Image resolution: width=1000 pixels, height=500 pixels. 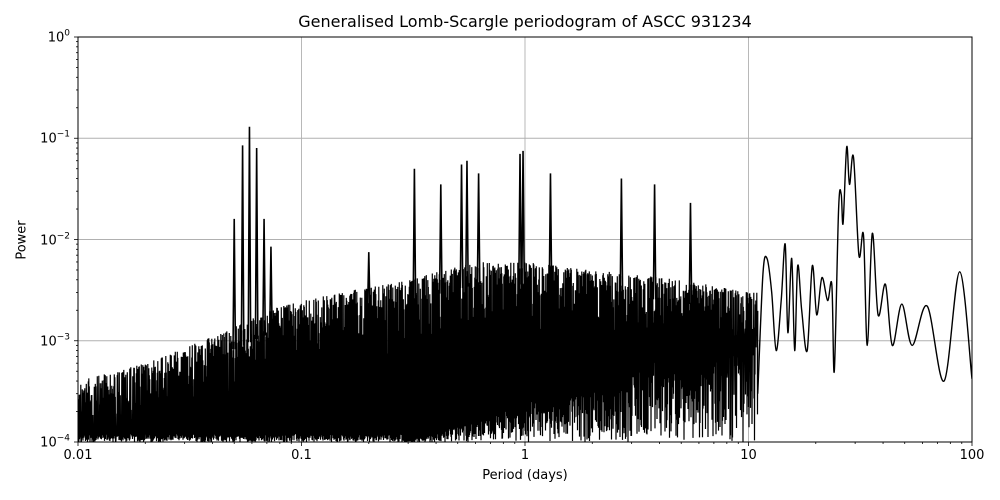 What do you see at coordinates (22, 240) in the screenshot?
I see `y-axis-label: Power` at bounding box center [22, 240].